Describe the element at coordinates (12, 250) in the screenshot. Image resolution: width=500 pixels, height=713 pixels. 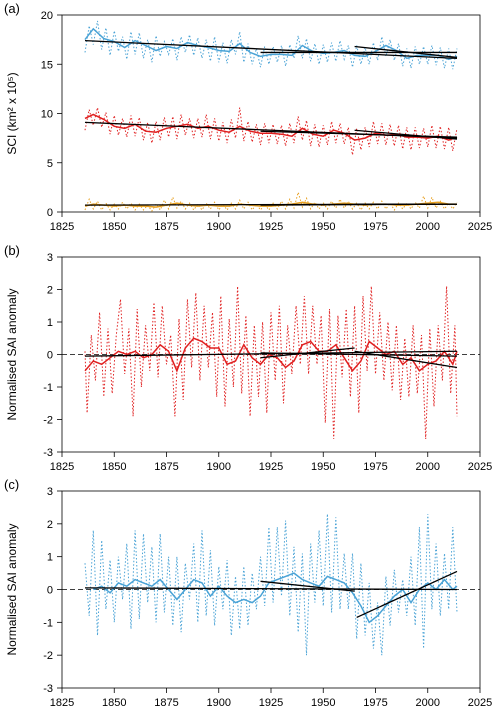
I see `panel-label: (b)` at that location.